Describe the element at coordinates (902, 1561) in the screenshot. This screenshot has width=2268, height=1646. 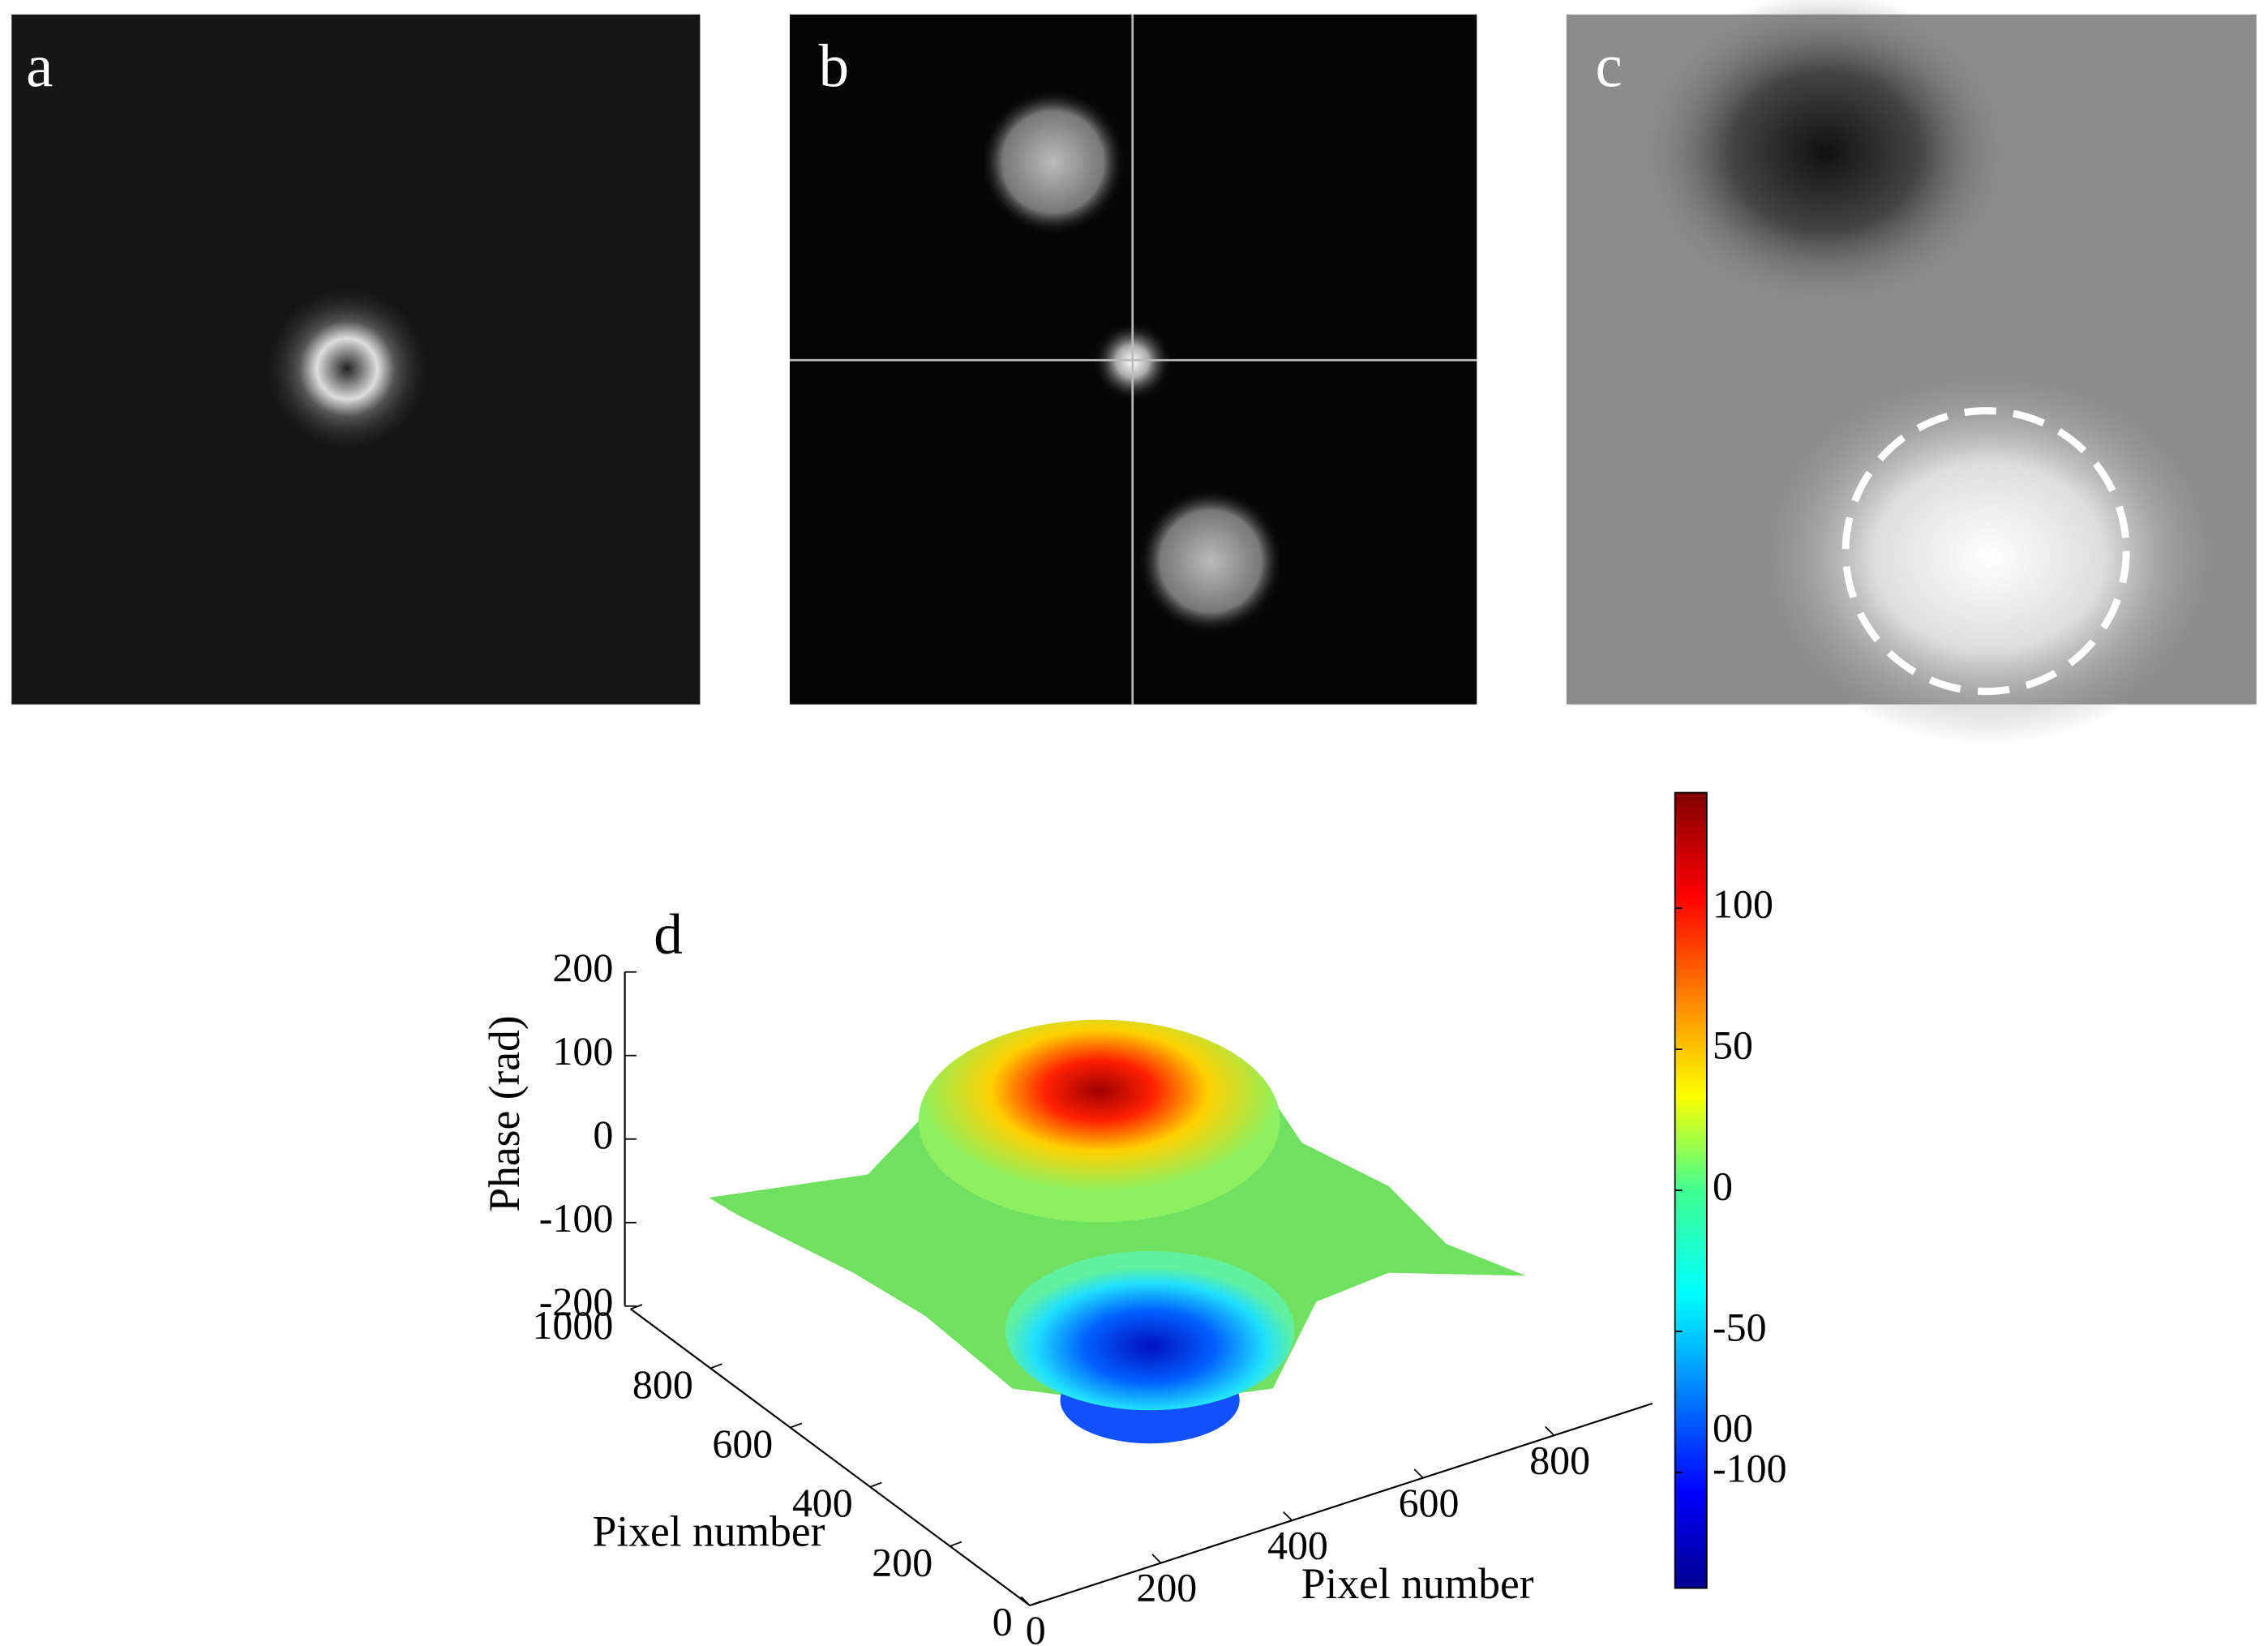
I see `y-tick-label: 200` at that location.